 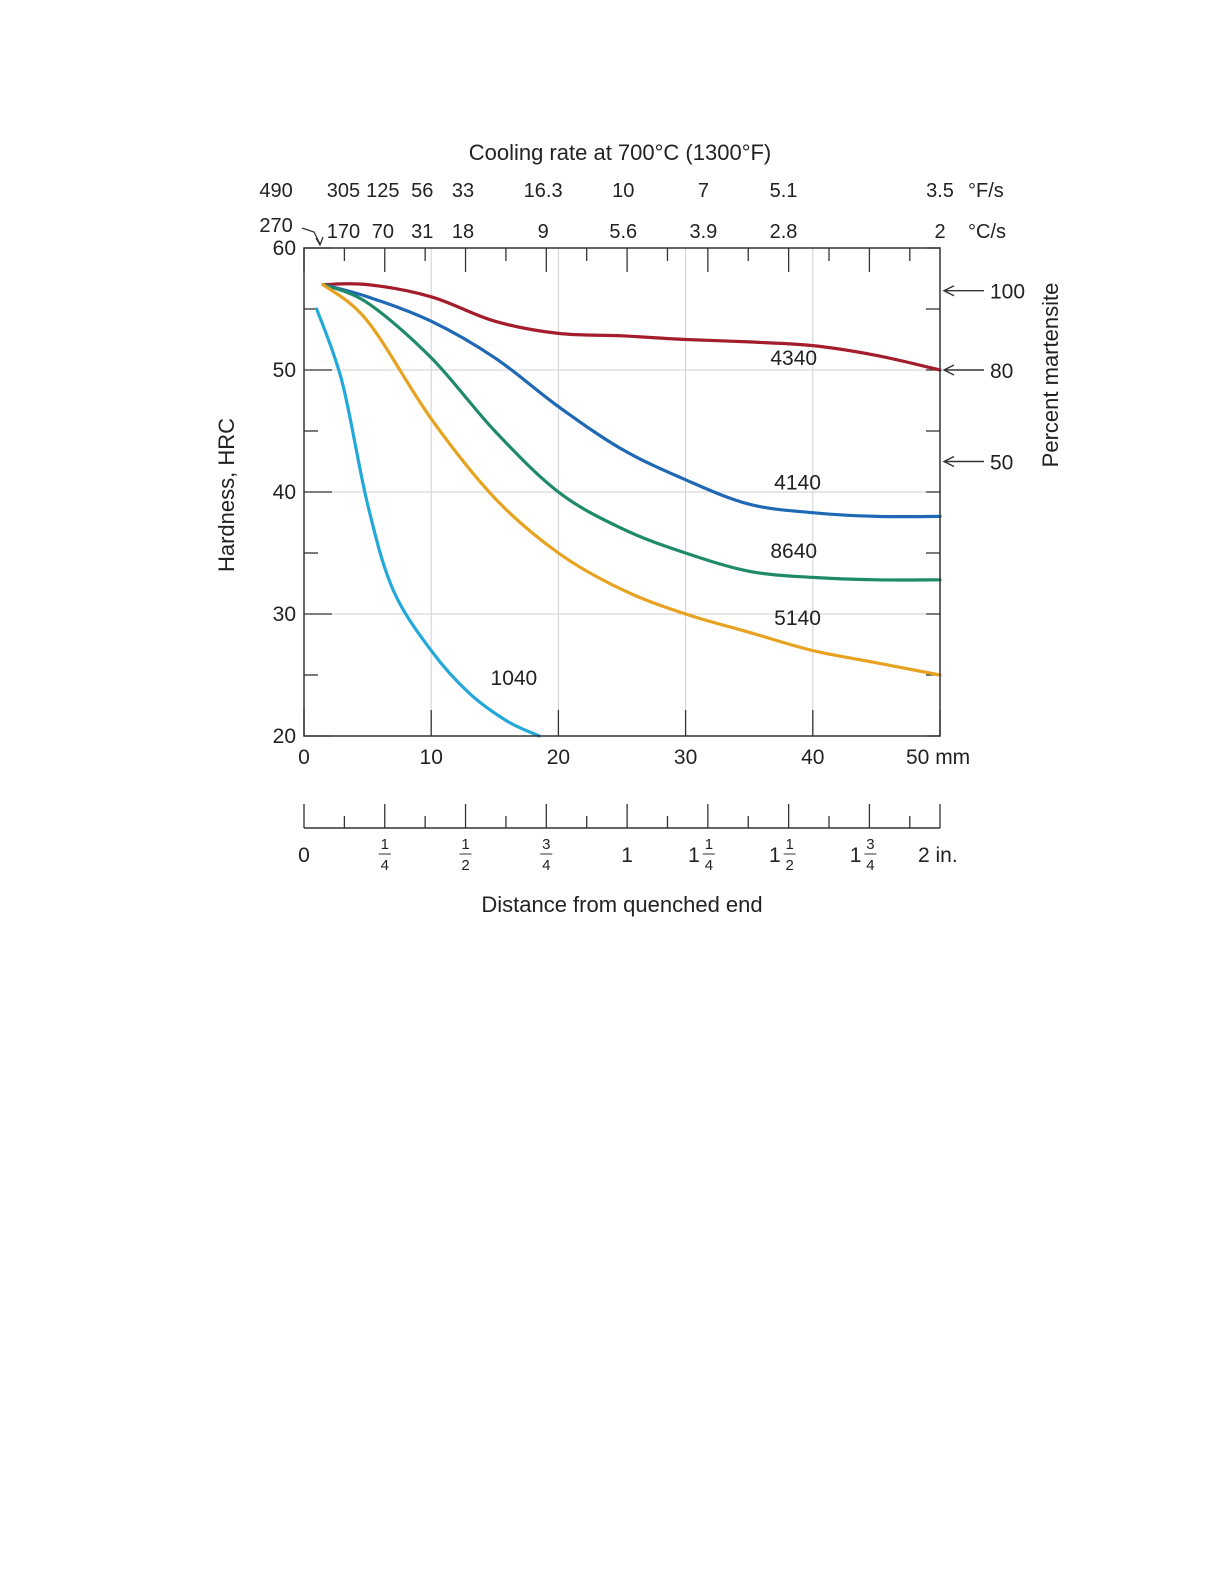 I want to click on x-tick-label: 50 mm, so click(x=938, y=757).